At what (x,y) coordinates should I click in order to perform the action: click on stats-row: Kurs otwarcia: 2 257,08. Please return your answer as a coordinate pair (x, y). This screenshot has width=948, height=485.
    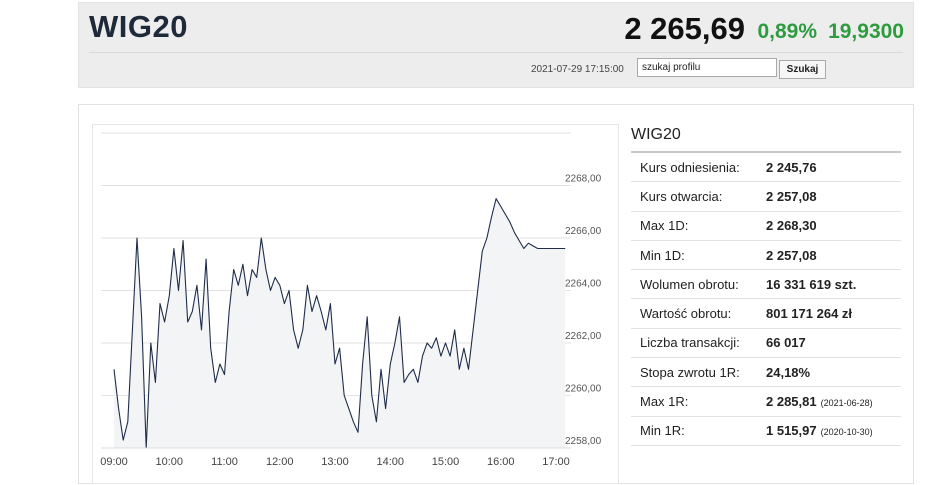
    Looking at the image, I should click on (766, 196).